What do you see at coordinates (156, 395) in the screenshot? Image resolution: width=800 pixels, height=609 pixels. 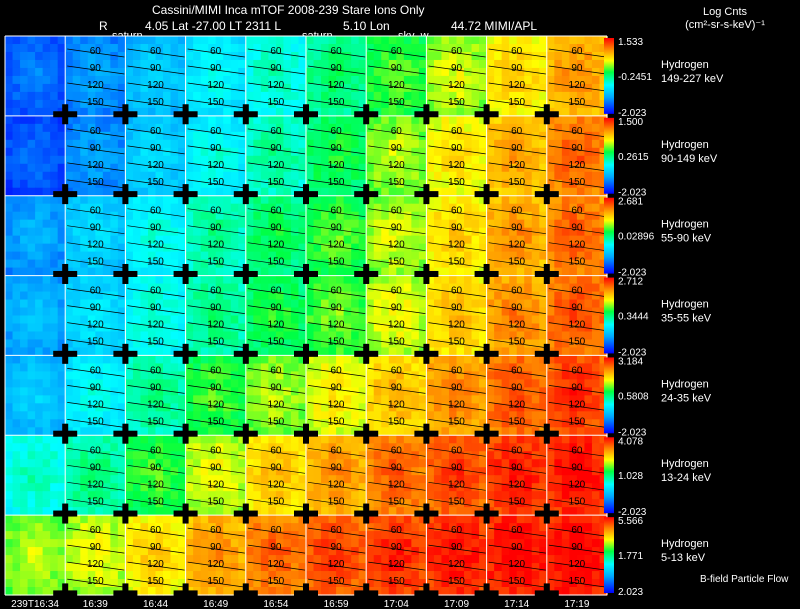 I see `image-panel-r4-c2` at bounding box center [156, 395].